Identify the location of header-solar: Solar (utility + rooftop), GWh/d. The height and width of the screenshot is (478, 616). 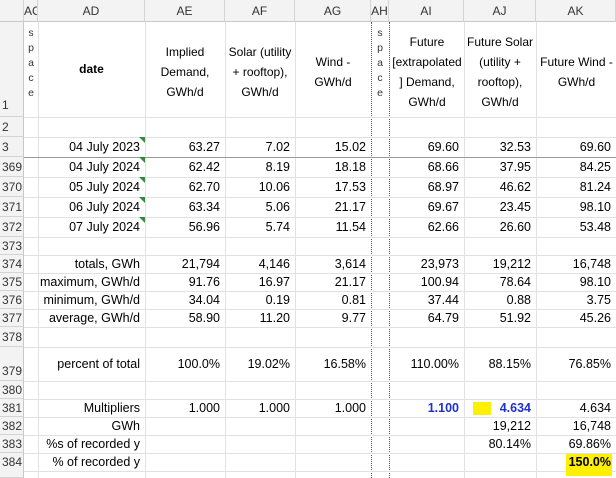
(260, 72).